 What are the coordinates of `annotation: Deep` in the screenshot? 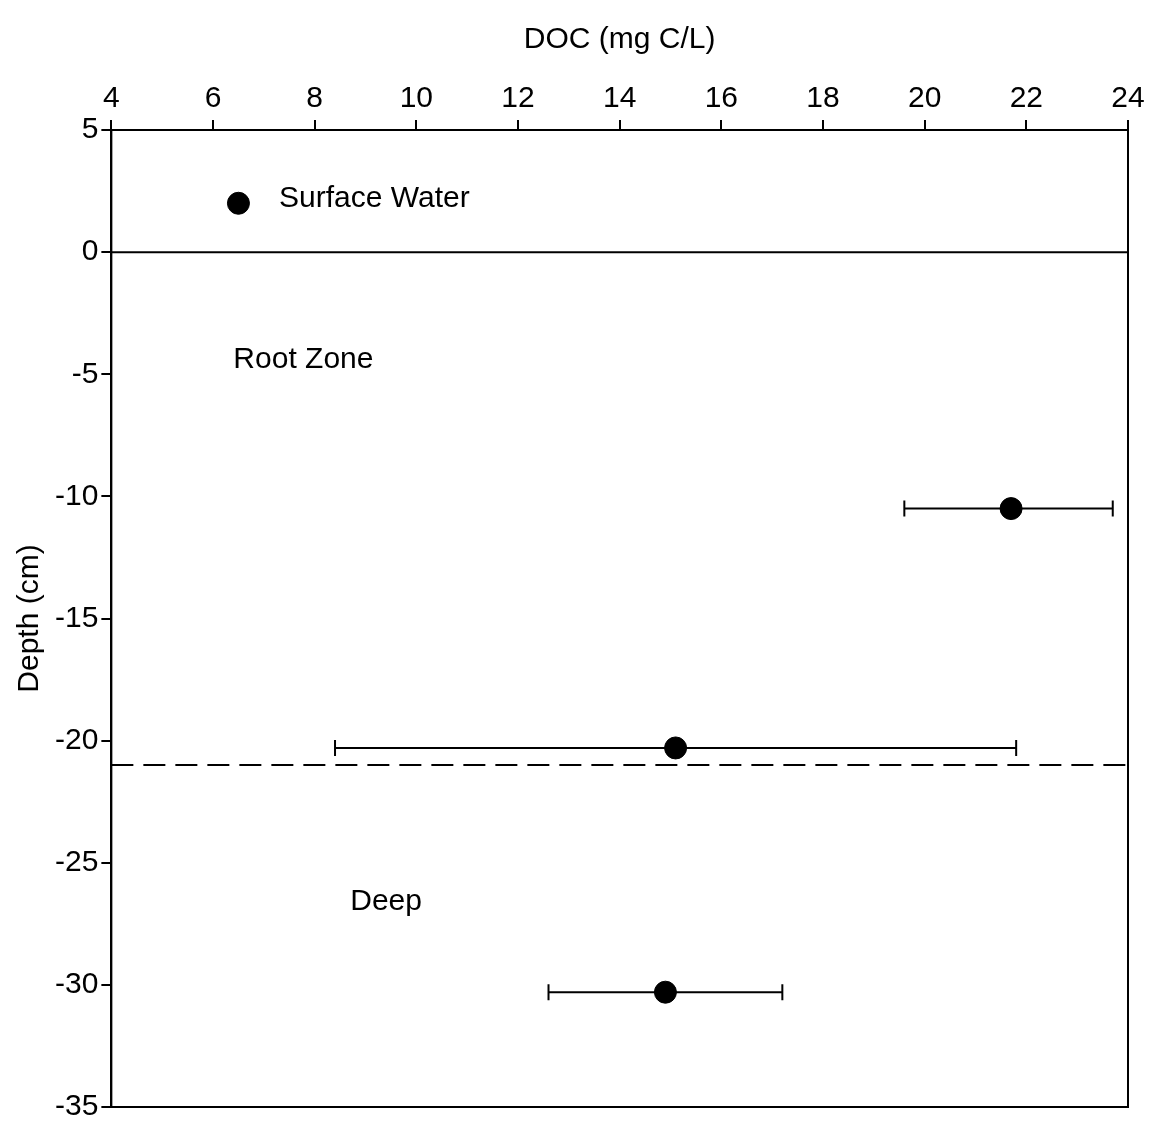 It's located at (386, 900).